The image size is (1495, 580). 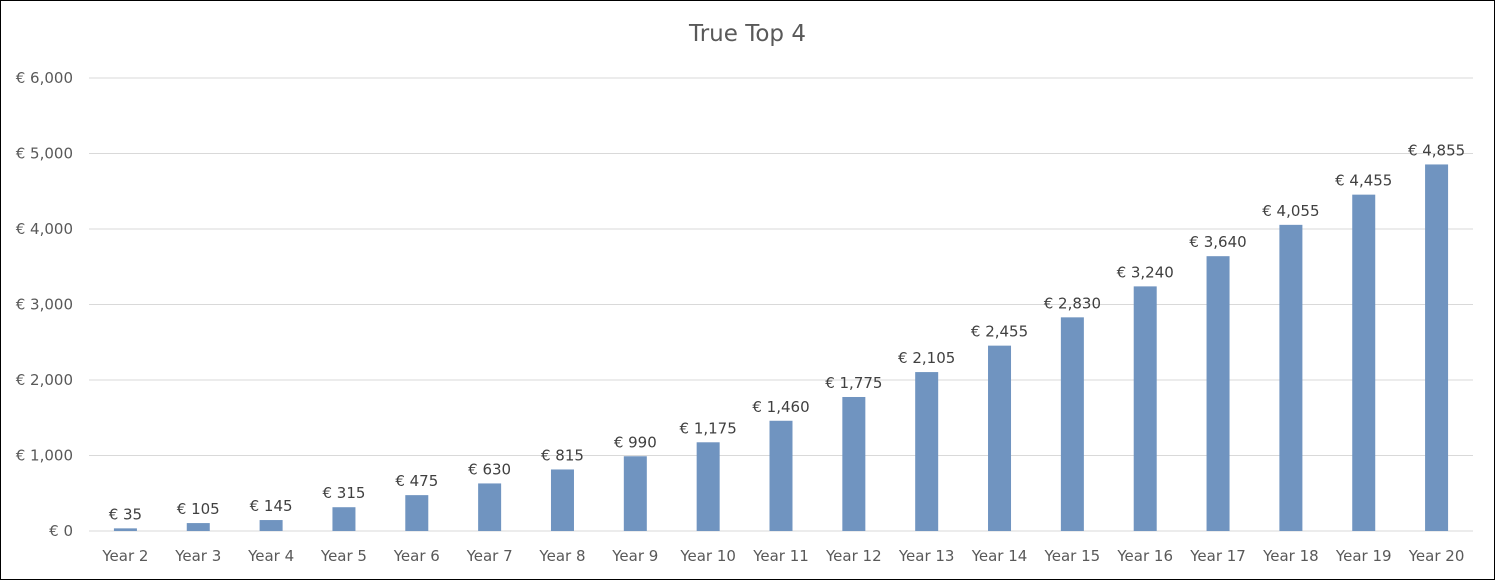 What do you see at coordinates (1290, 211) in the screenshot?
I see `data-label: € 4,055` at bounding box center [1290, 211].